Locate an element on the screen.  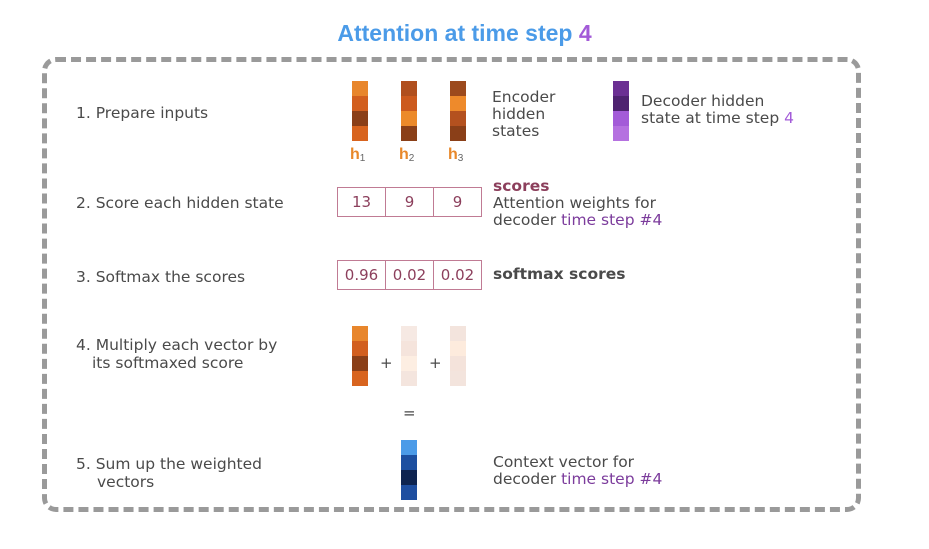
step-4-label-line1: 4. Multiply each vector by is located at coordinates (177, 345).